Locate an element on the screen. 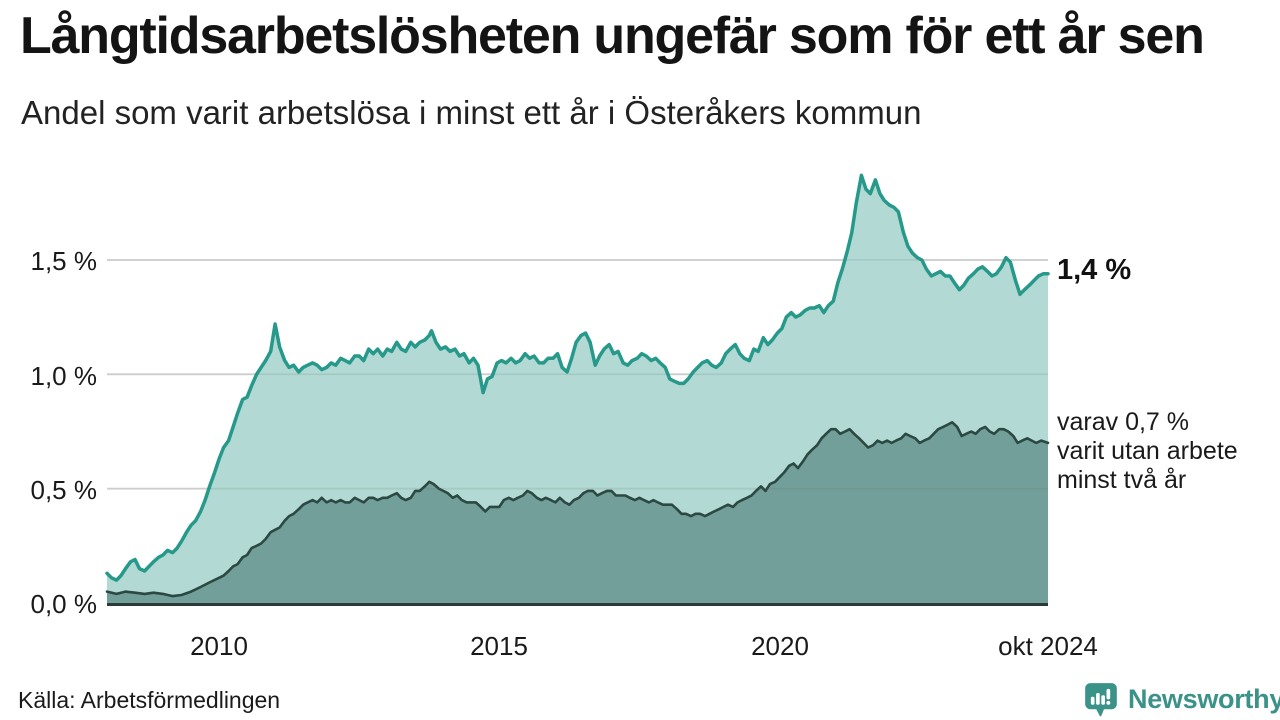 Image resolution: width=1280 pixels, height=720 pixels. secondary-annotation-line-2: varit utan arbete is located at coordinates (1147, 451).